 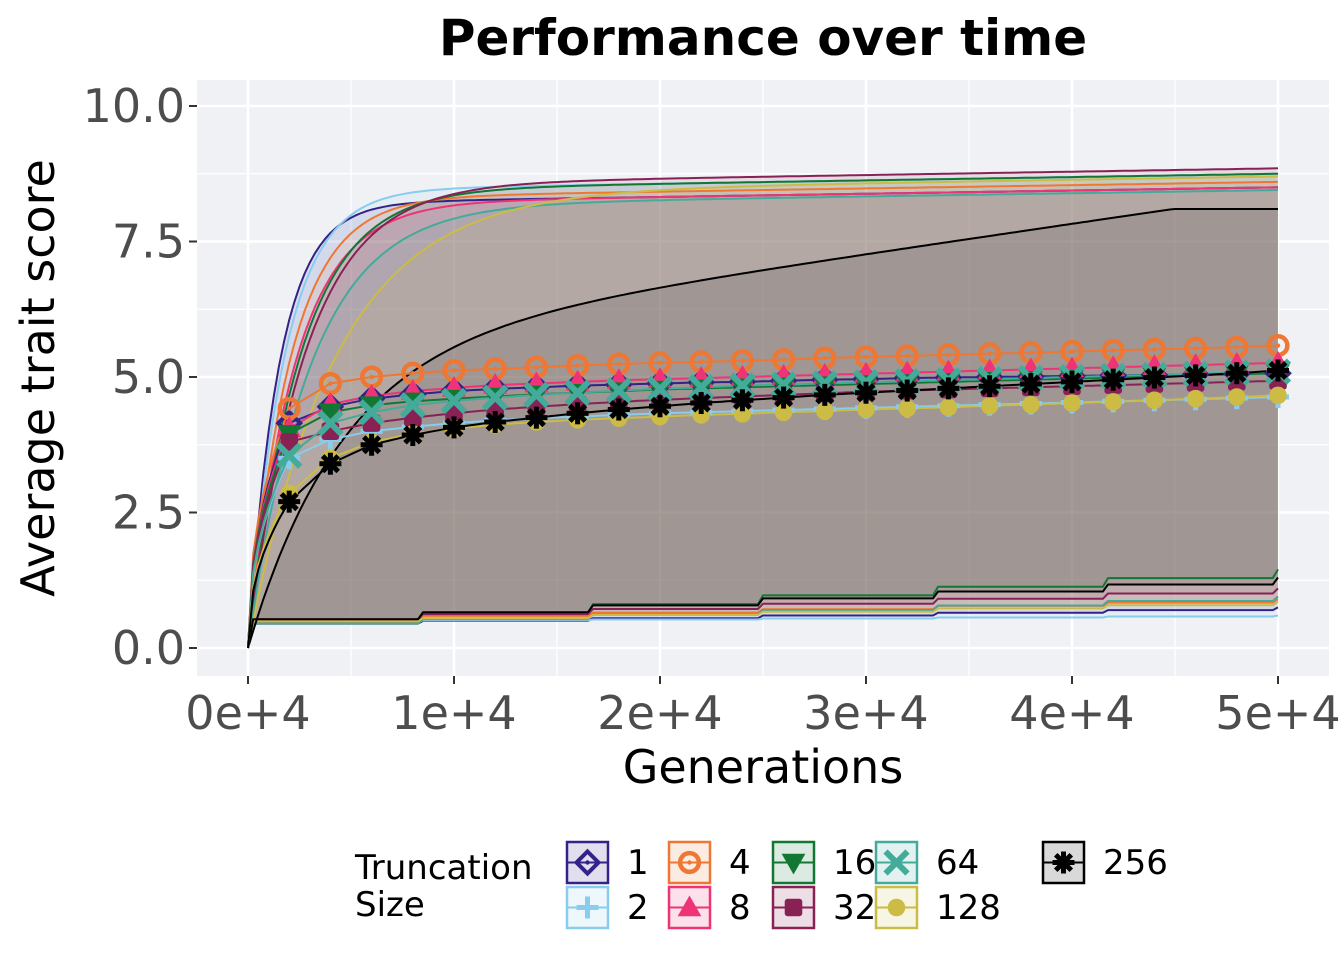 I want to click on x-tick-label: 5e+4, so click(x=1277, y=713).